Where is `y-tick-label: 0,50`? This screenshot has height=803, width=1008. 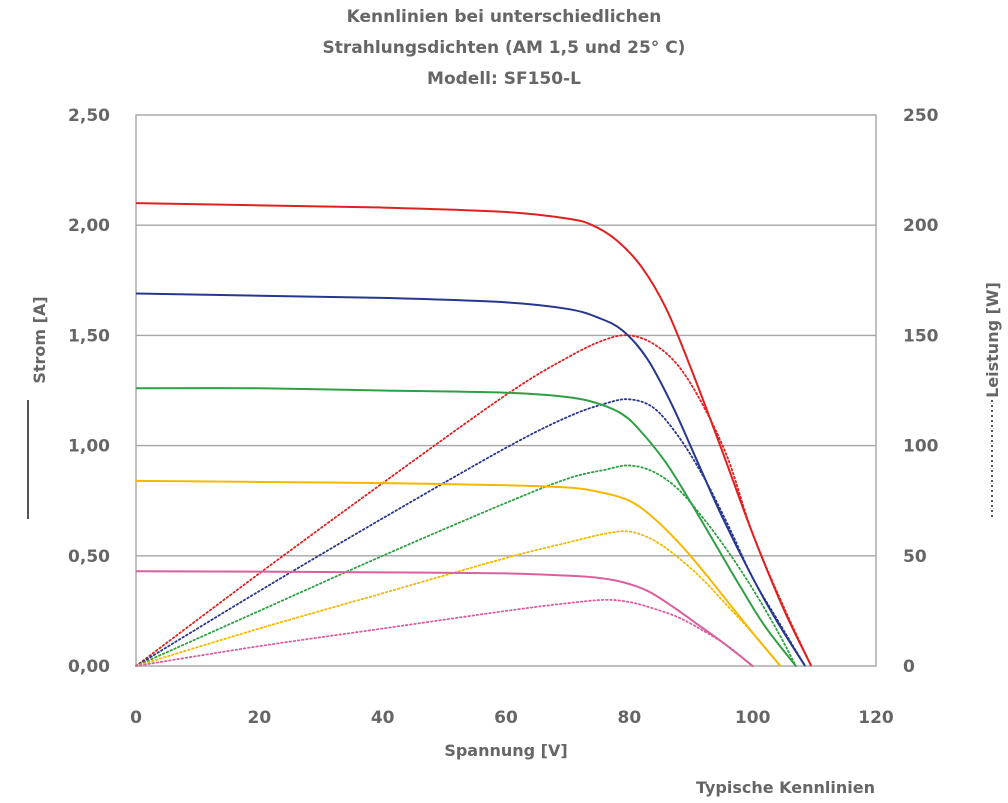
y-tick-label: 0,50 is located at coordinates (89, 557).